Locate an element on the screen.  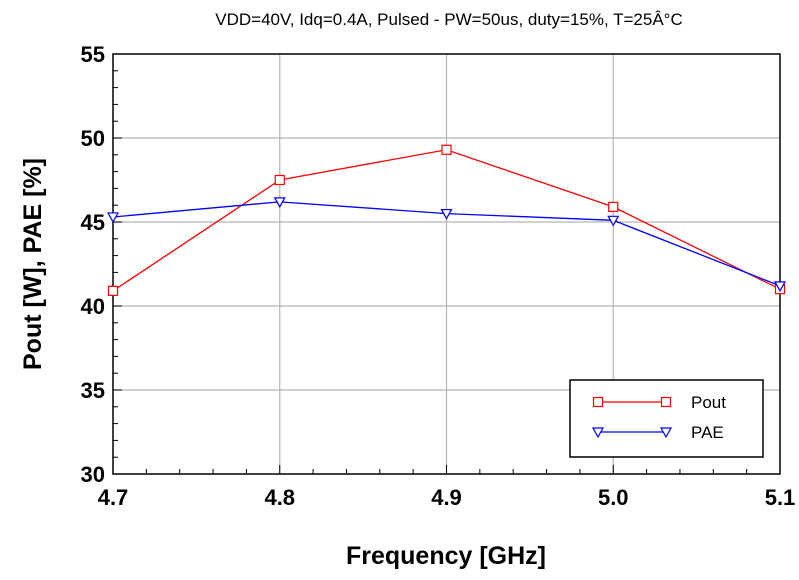
x-tick-label: 4.8 is located at coordinates (279, 497).